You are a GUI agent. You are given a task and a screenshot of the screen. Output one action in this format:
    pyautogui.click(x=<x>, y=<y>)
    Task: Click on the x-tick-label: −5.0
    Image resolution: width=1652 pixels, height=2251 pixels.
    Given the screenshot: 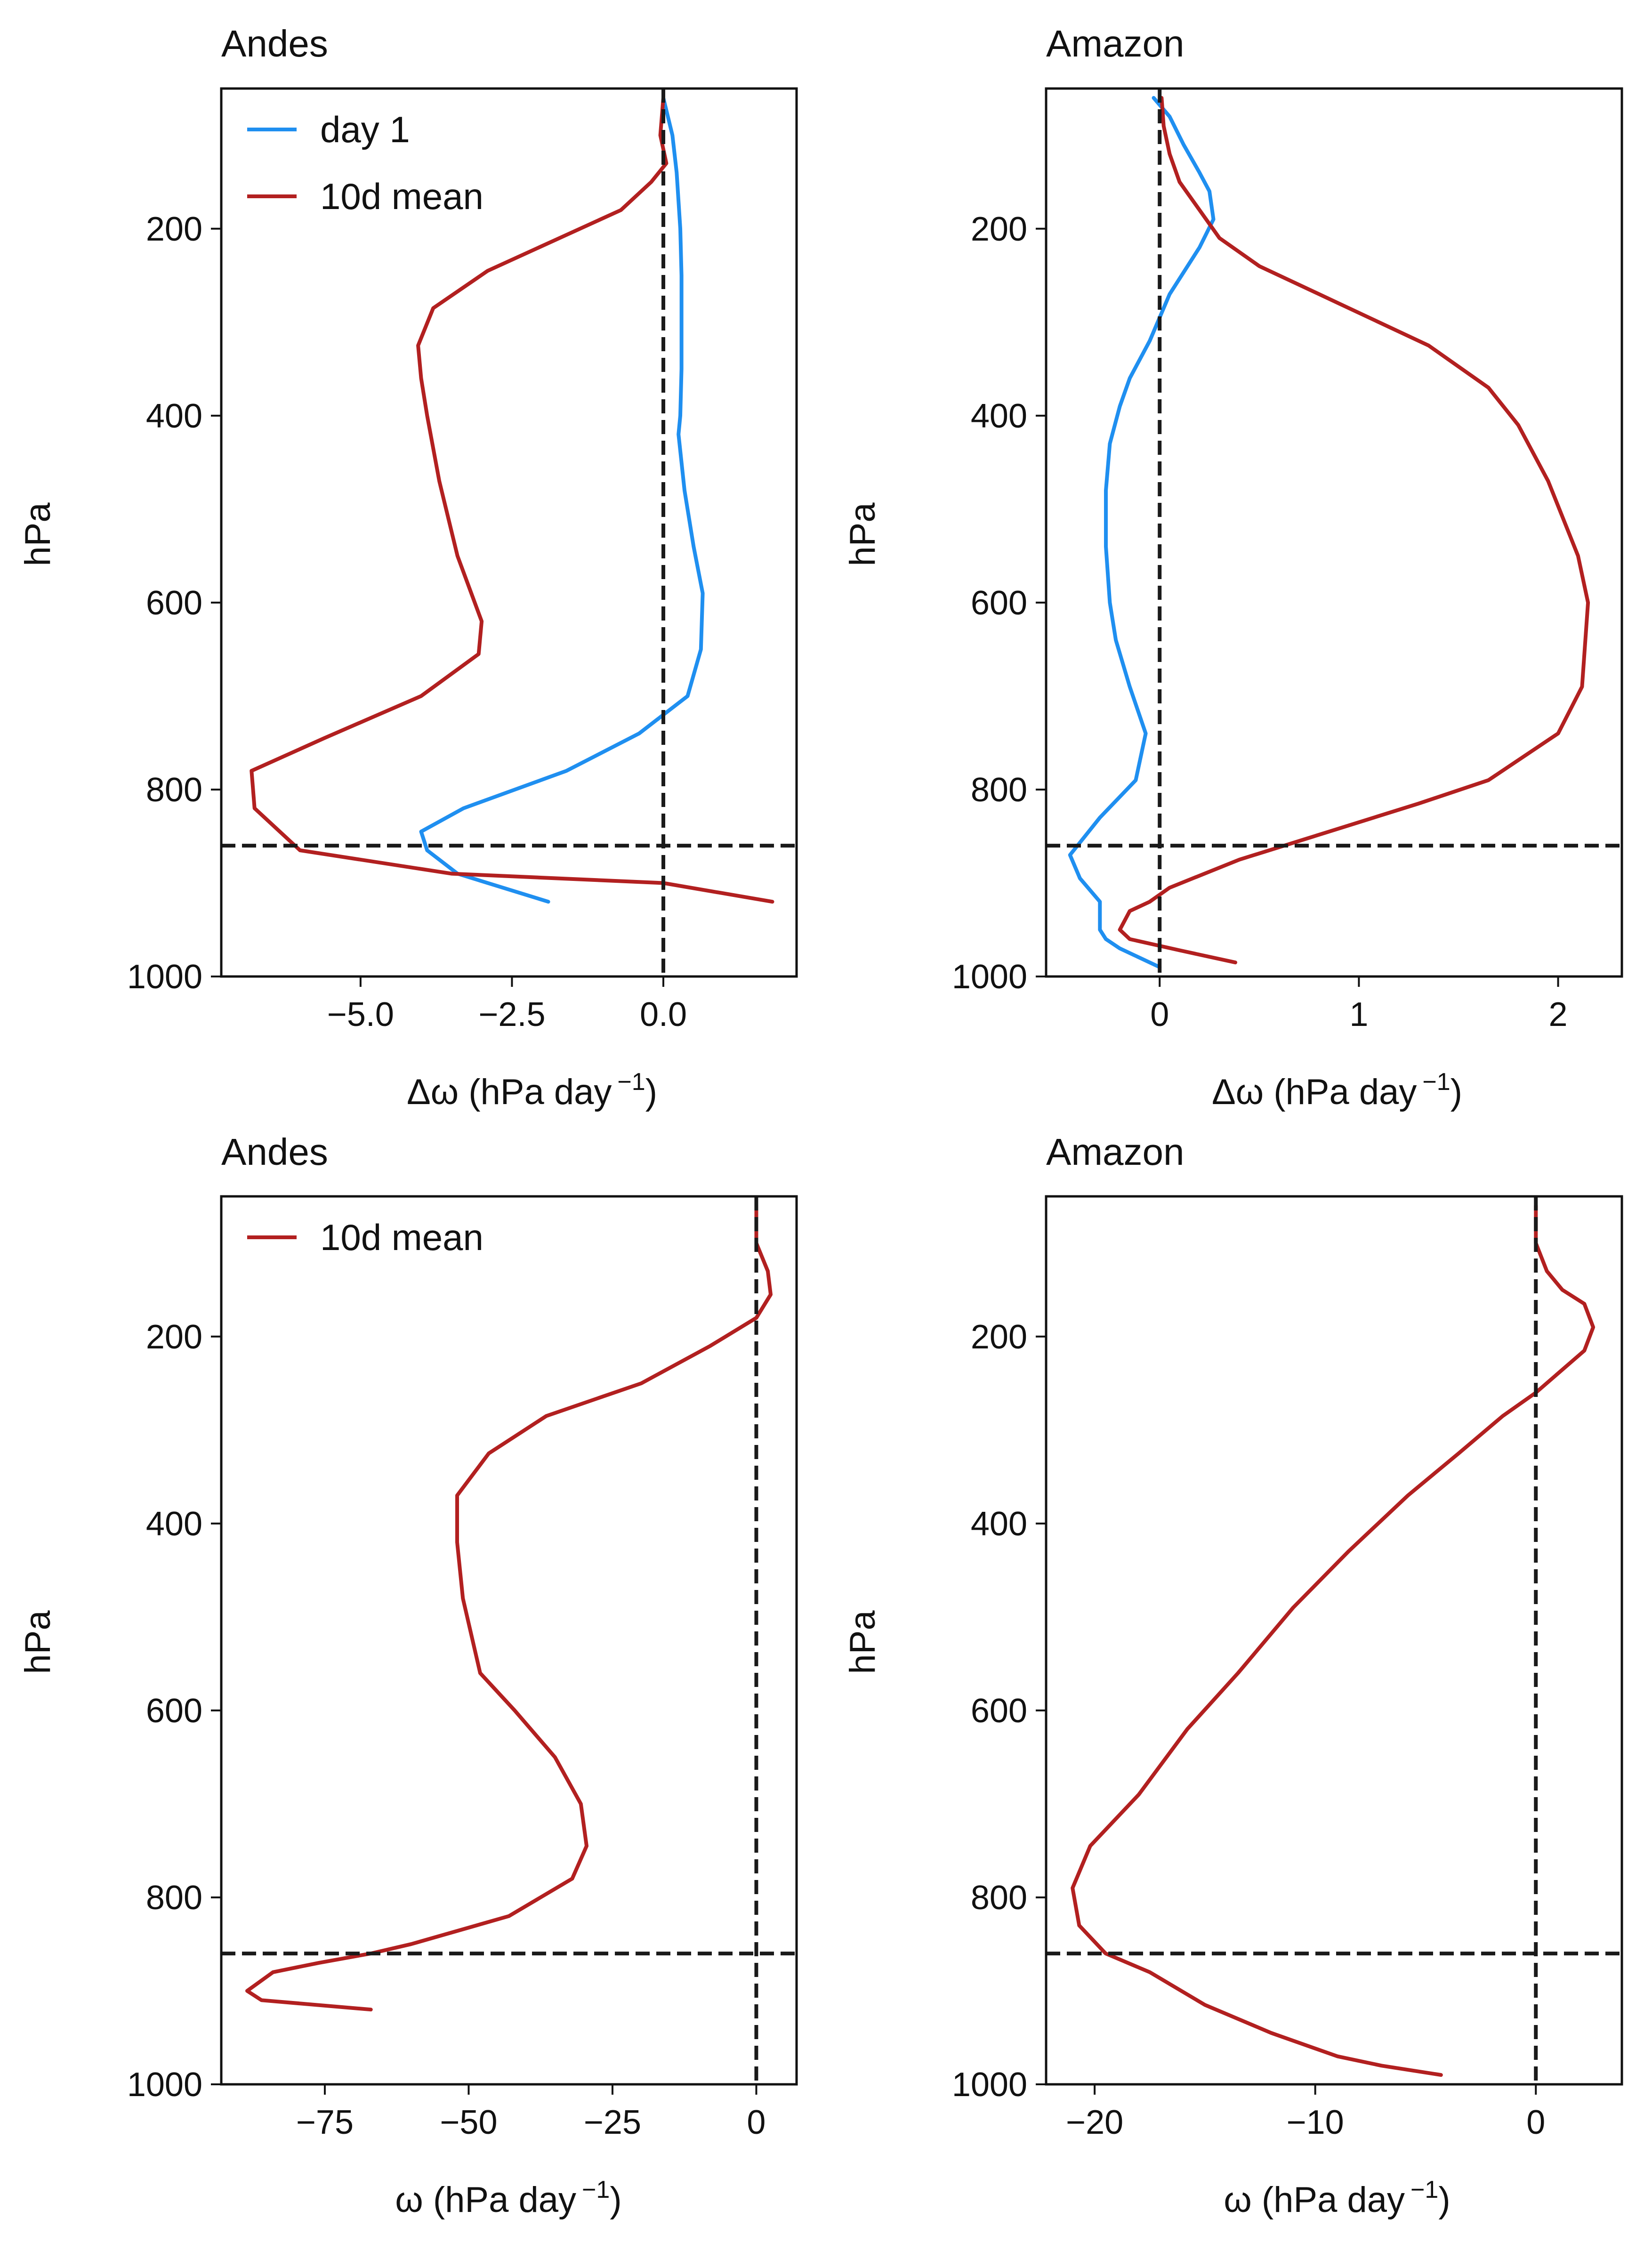 What is the action you would take?
    pyautogui.click(x=360, y=1015)
    